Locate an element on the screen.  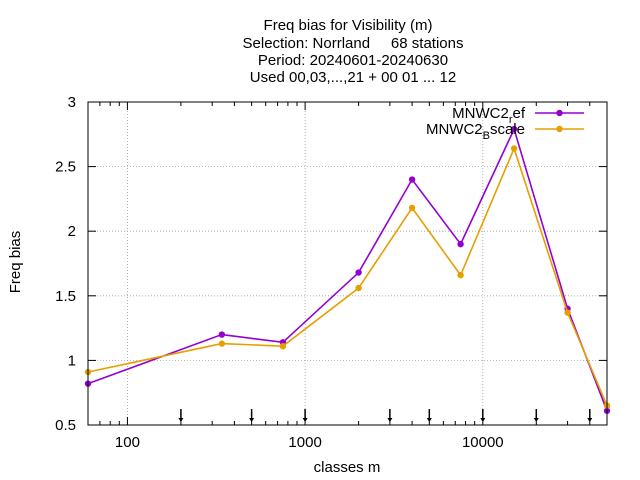
chart-title-line-1: Freq bias for Visibility (m) is located at coordinates (348, 25).